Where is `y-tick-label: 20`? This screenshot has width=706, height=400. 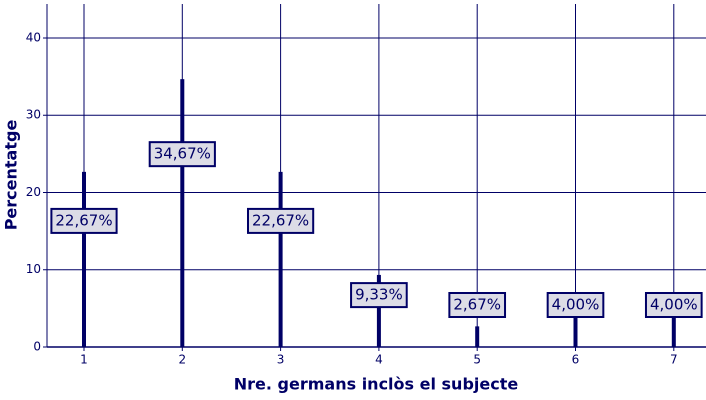
y-tick-label: 20 is located at coordinates (33, 192).